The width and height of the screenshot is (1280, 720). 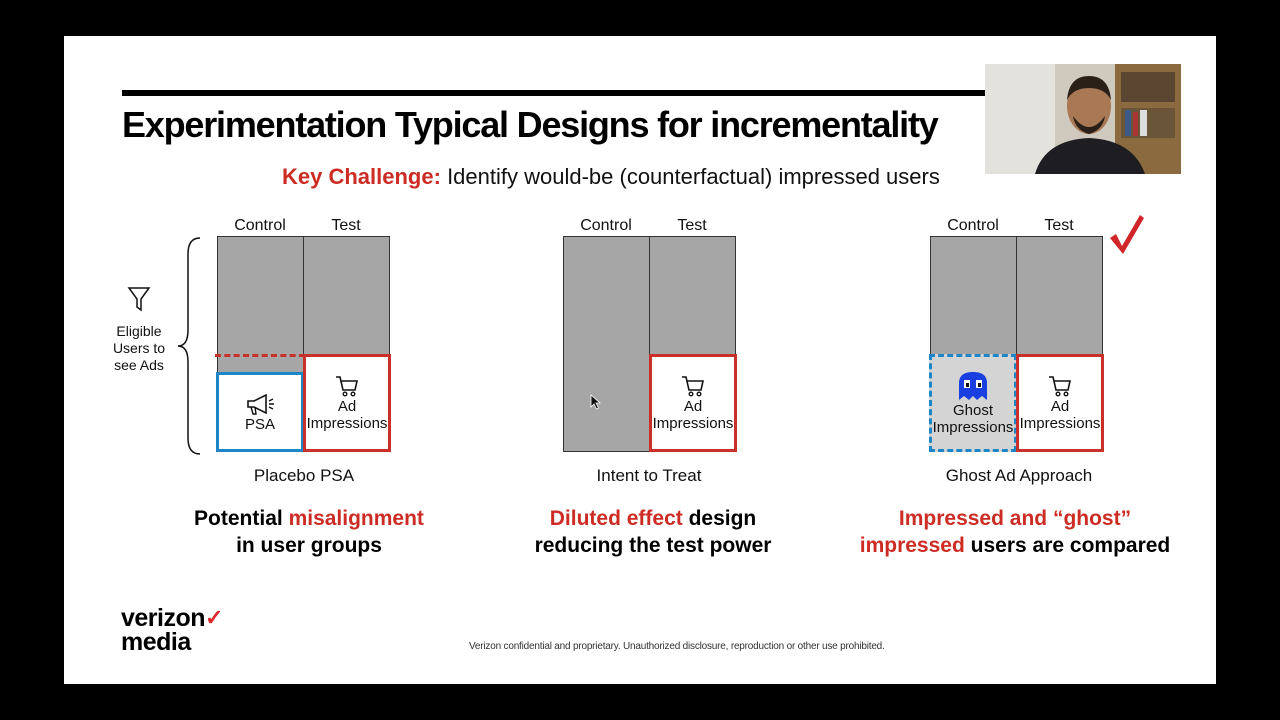 I want to click on design3-summary-text: users are compared, so click(x=1067, y=545).